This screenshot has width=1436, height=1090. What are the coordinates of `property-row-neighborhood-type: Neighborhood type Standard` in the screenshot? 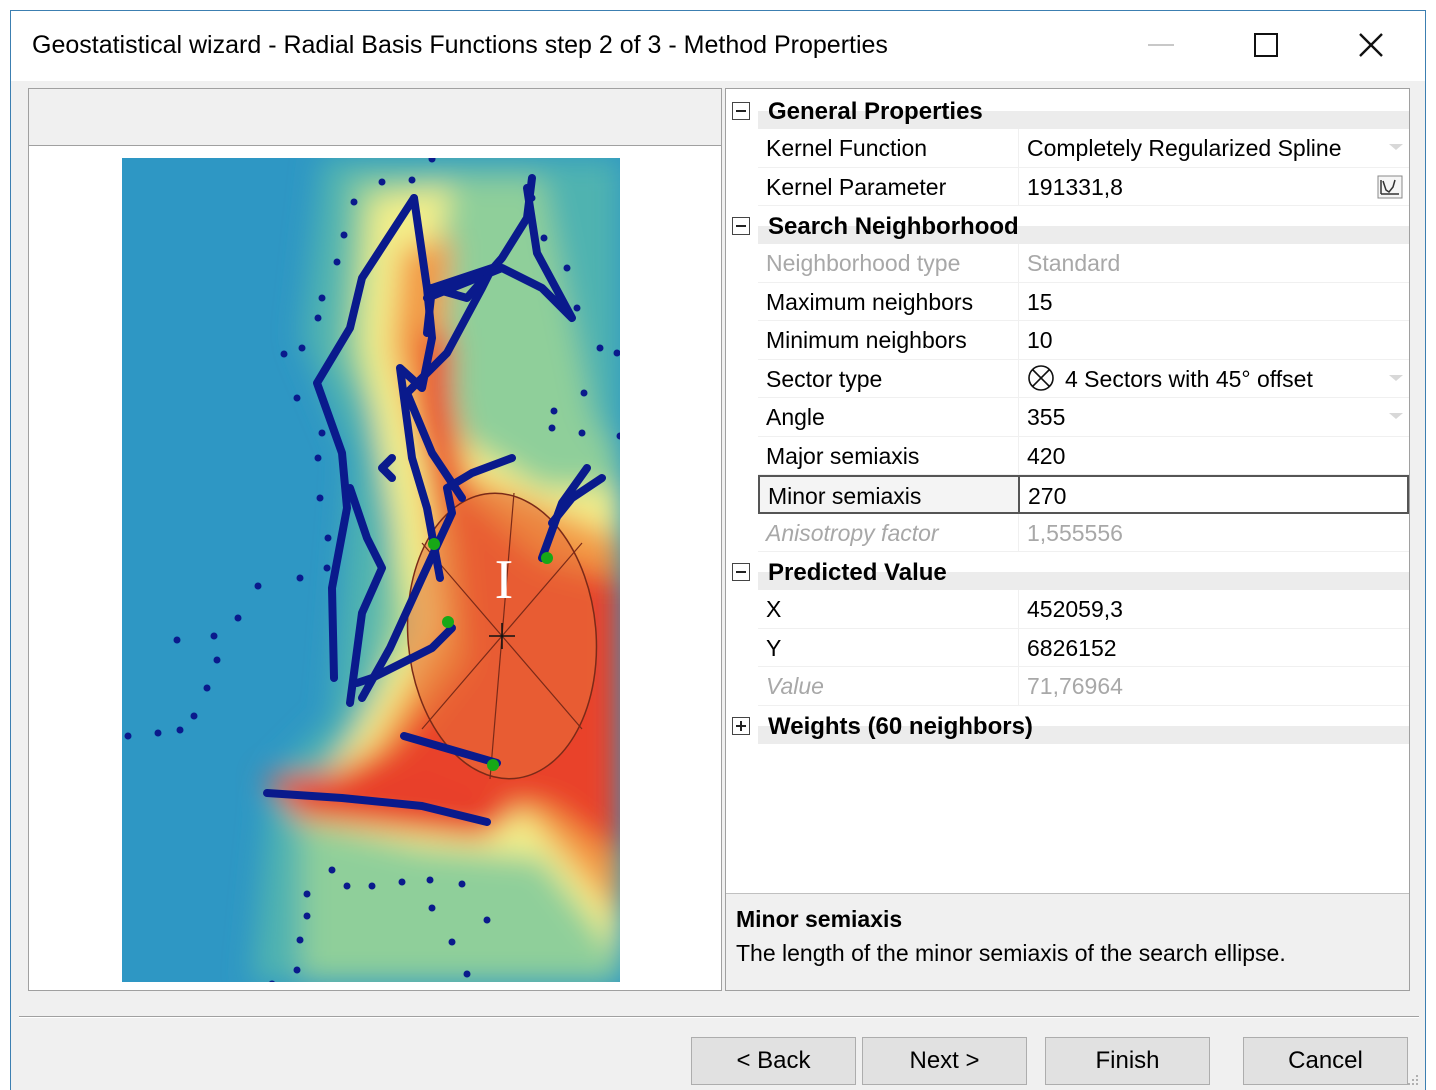 It's located at (1083, 263).